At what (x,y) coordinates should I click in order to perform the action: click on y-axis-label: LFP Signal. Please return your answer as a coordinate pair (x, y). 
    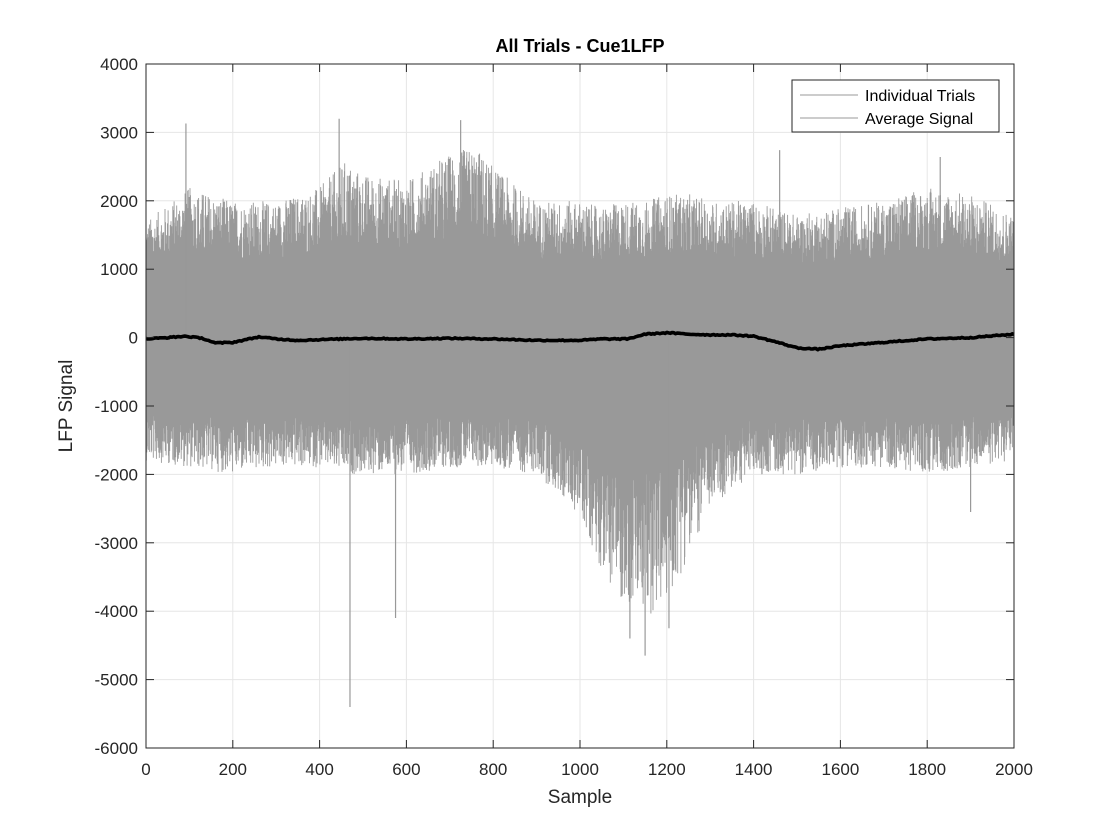
    Looking at the image, I should click on (66, 406).